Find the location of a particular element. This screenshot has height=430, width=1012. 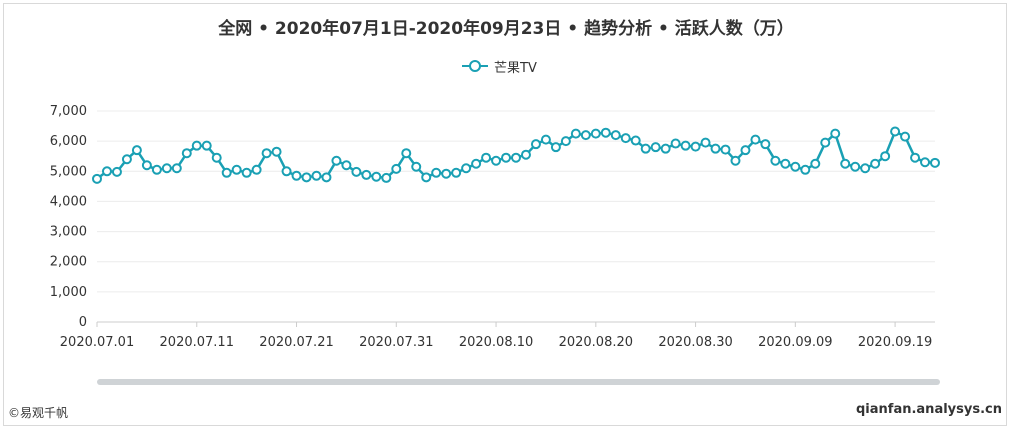

x-tick-label: 2020.08.20 is located at coordinates (596, 342).